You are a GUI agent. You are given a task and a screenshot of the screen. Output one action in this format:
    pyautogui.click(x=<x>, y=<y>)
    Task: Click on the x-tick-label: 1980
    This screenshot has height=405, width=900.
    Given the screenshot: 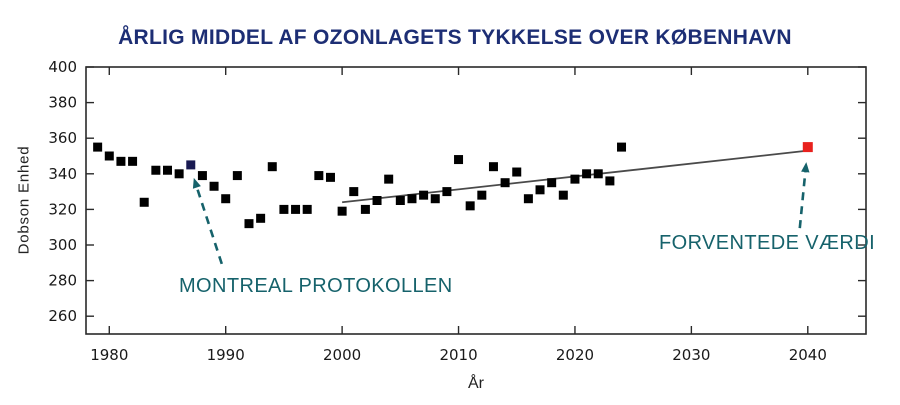 What is the action you would take?
    pyautogui.click(x=109, y=355)
    